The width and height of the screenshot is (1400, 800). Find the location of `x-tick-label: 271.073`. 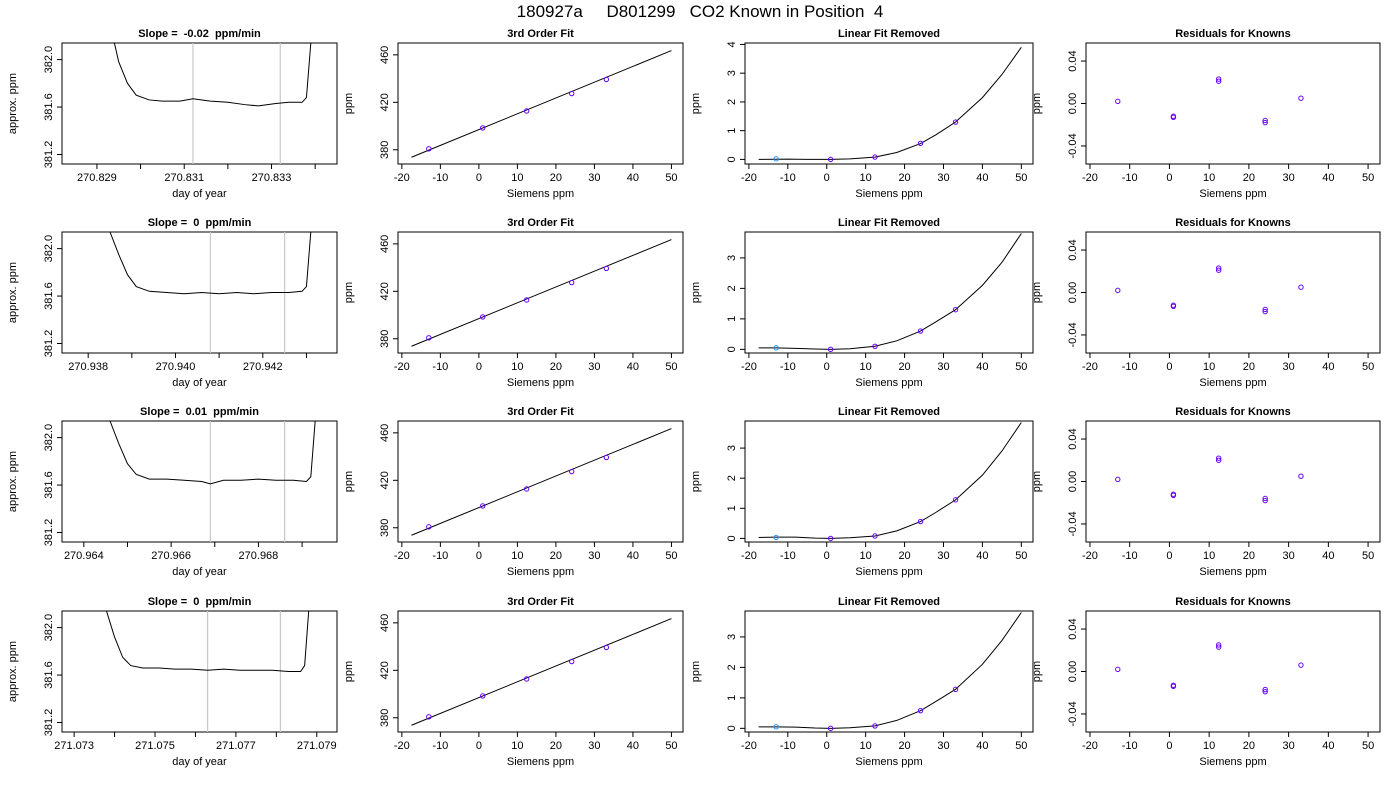

x-tick-label: 271.073 is located at coordinates (74, 746).